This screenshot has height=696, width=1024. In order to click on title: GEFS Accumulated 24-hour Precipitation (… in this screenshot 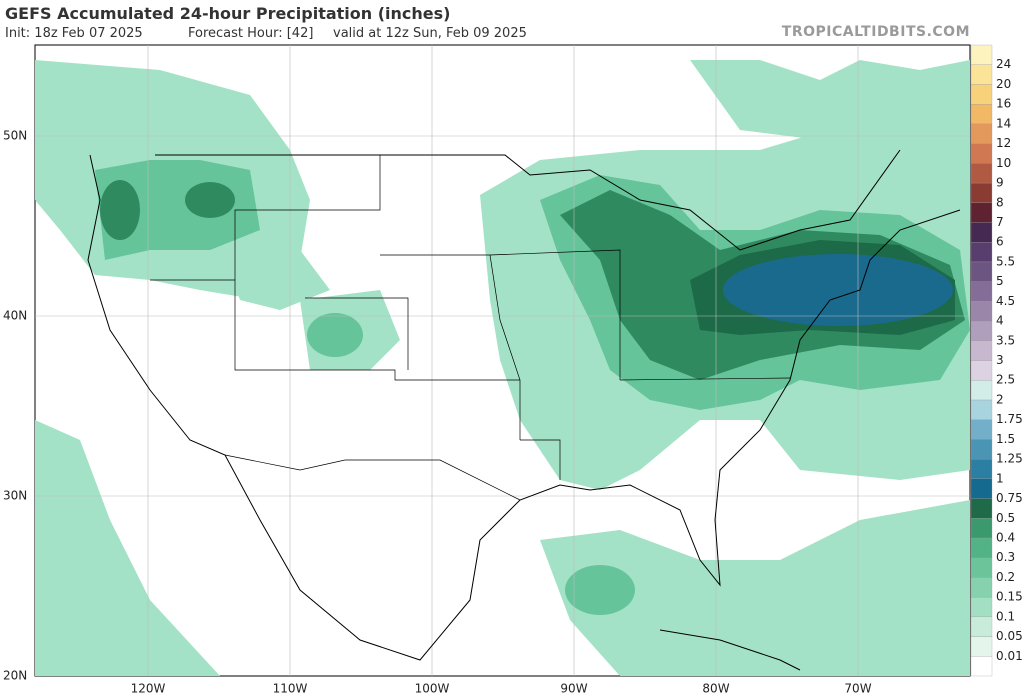, I will do `click(228, 13)`.